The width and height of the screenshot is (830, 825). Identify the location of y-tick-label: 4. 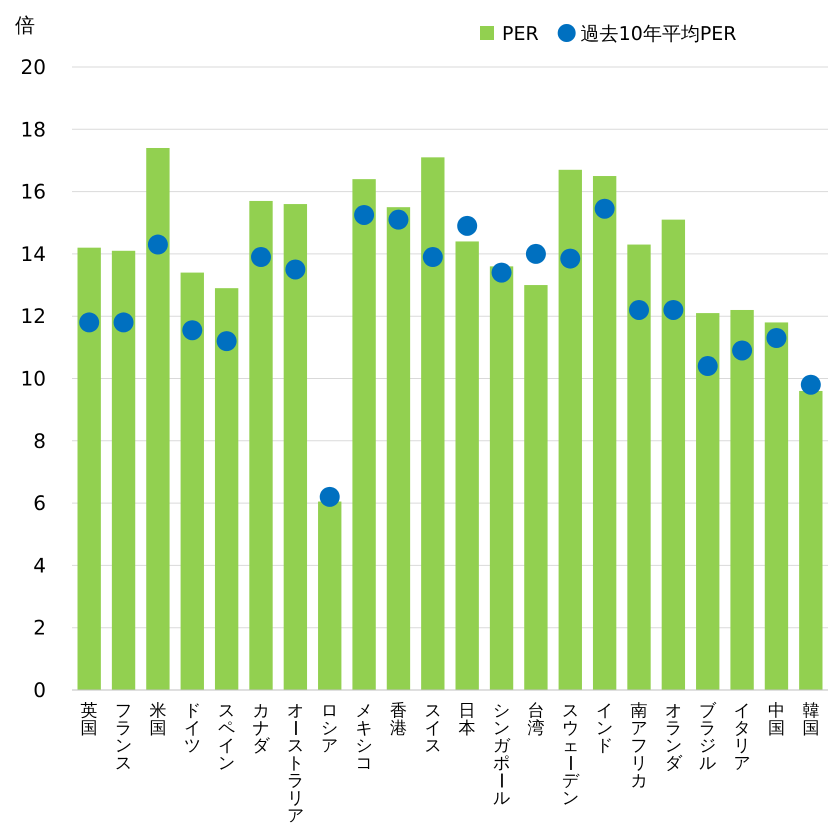
(39, 565).